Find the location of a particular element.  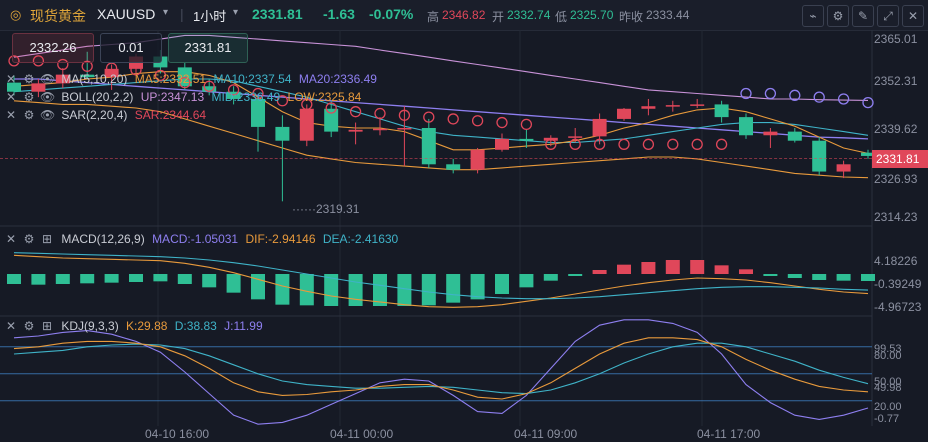

low-marker-value: 2319.31 is located at coordinates (337, 209).